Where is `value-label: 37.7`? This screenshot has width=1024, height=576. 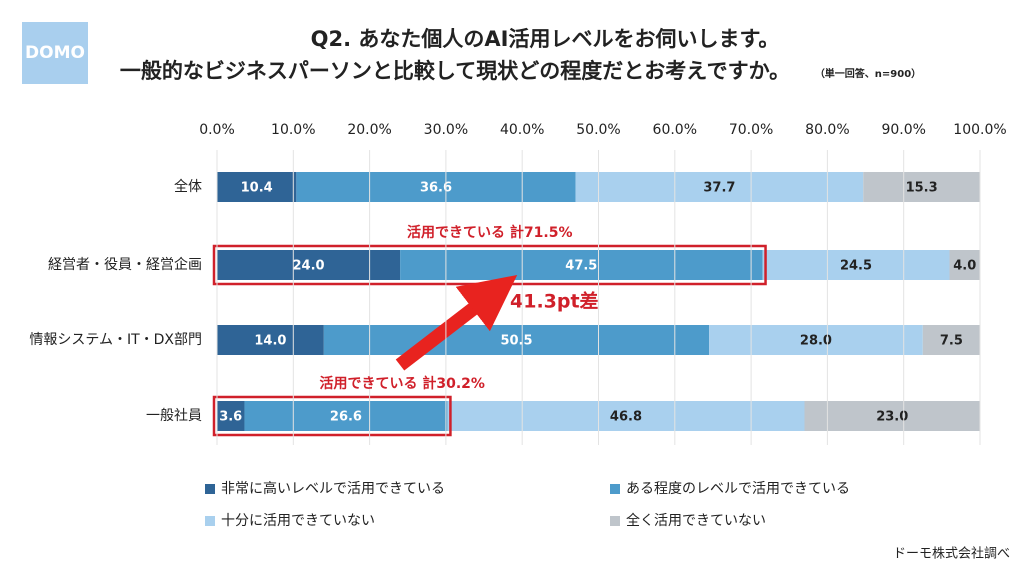 value-label: 37.7 is located at coordinates (719, 188).